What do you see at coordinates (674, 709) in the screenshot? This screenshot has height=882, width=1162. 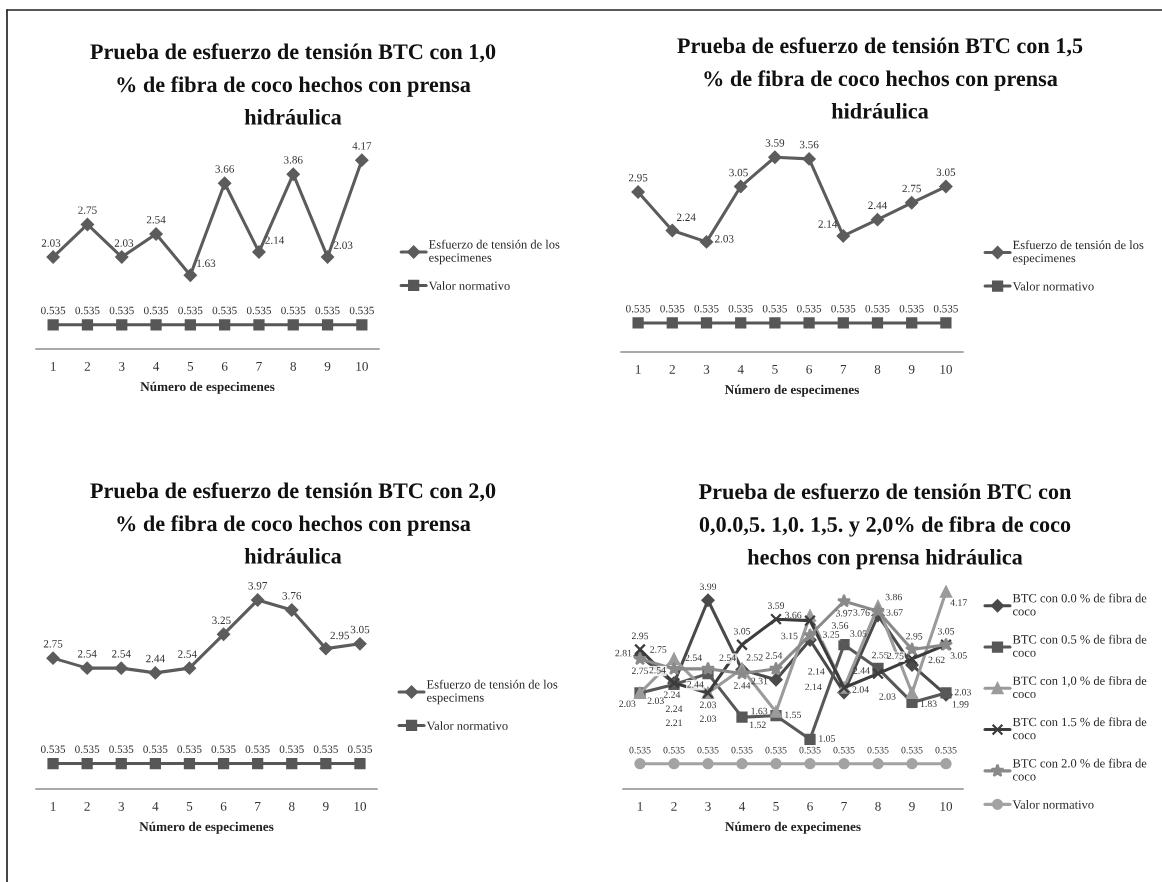 I see `data-label: 2.24` at bounding box center [674, 709].